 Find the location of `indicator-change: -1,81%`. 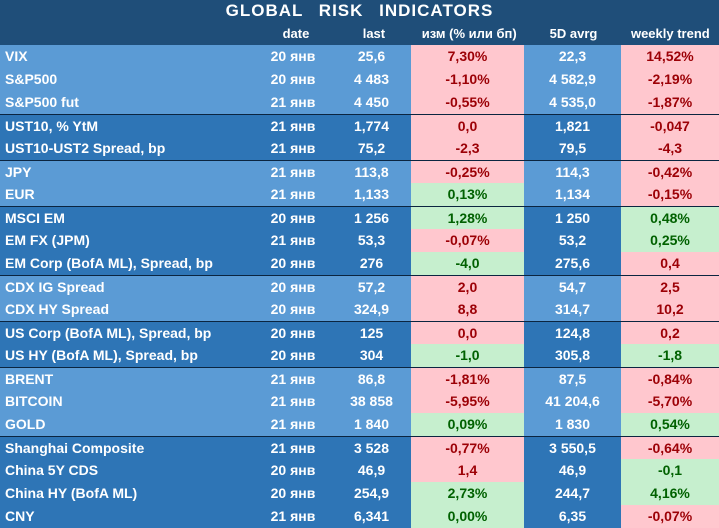

indicator-change: -1,81% is located at coordinates (467, 379).